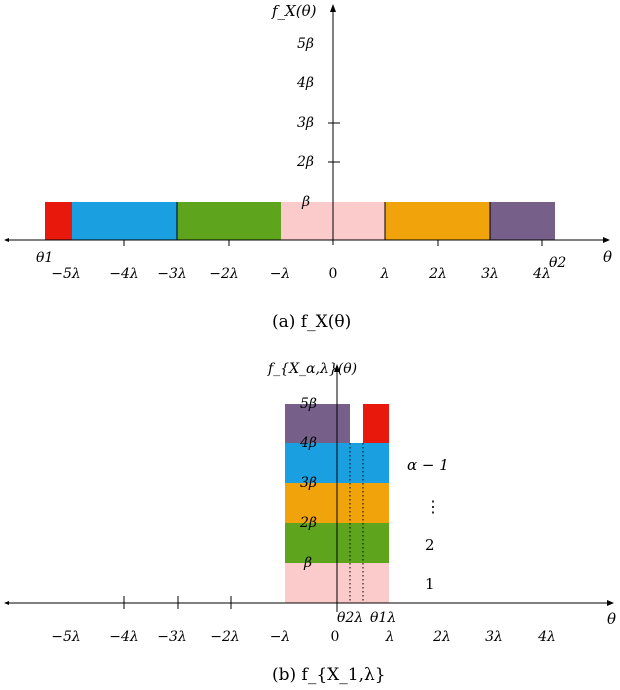 Image resolution: width=620 pixels, height=690 pixels. Describe the element at coordinates (305, 44) in the screenshot. I see `y-tick-5b: 5β` at that location.